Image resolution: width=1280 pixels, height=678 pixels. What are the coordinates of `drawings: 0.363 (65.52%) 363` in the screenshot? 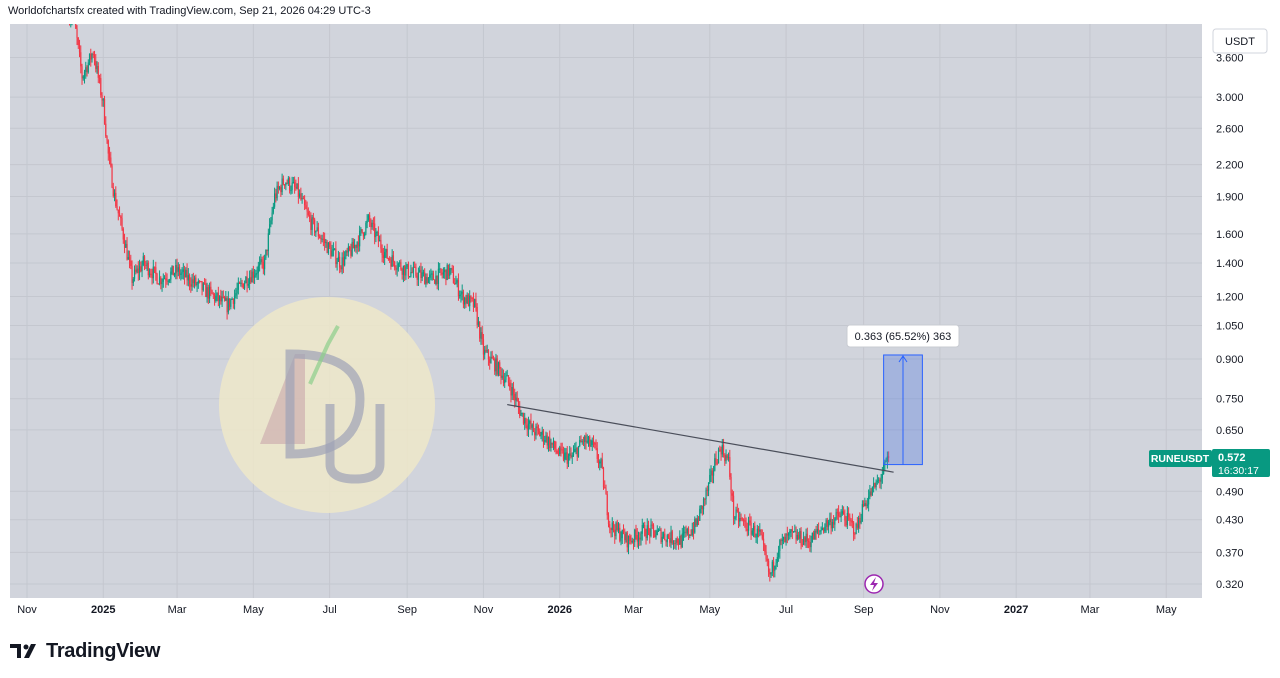 It's located at (733, 398).